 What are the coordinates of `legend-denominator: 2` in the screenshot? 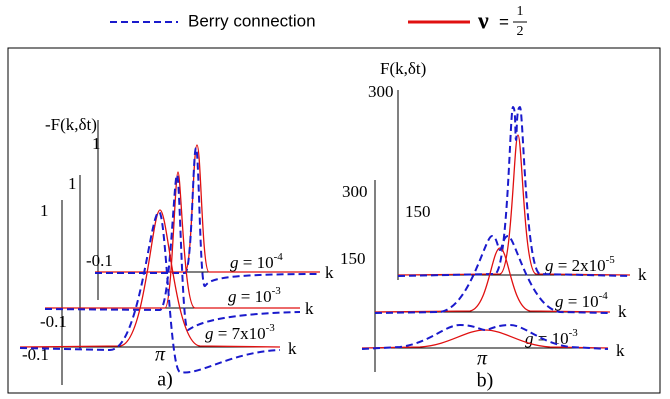 It's located at (520, 31).